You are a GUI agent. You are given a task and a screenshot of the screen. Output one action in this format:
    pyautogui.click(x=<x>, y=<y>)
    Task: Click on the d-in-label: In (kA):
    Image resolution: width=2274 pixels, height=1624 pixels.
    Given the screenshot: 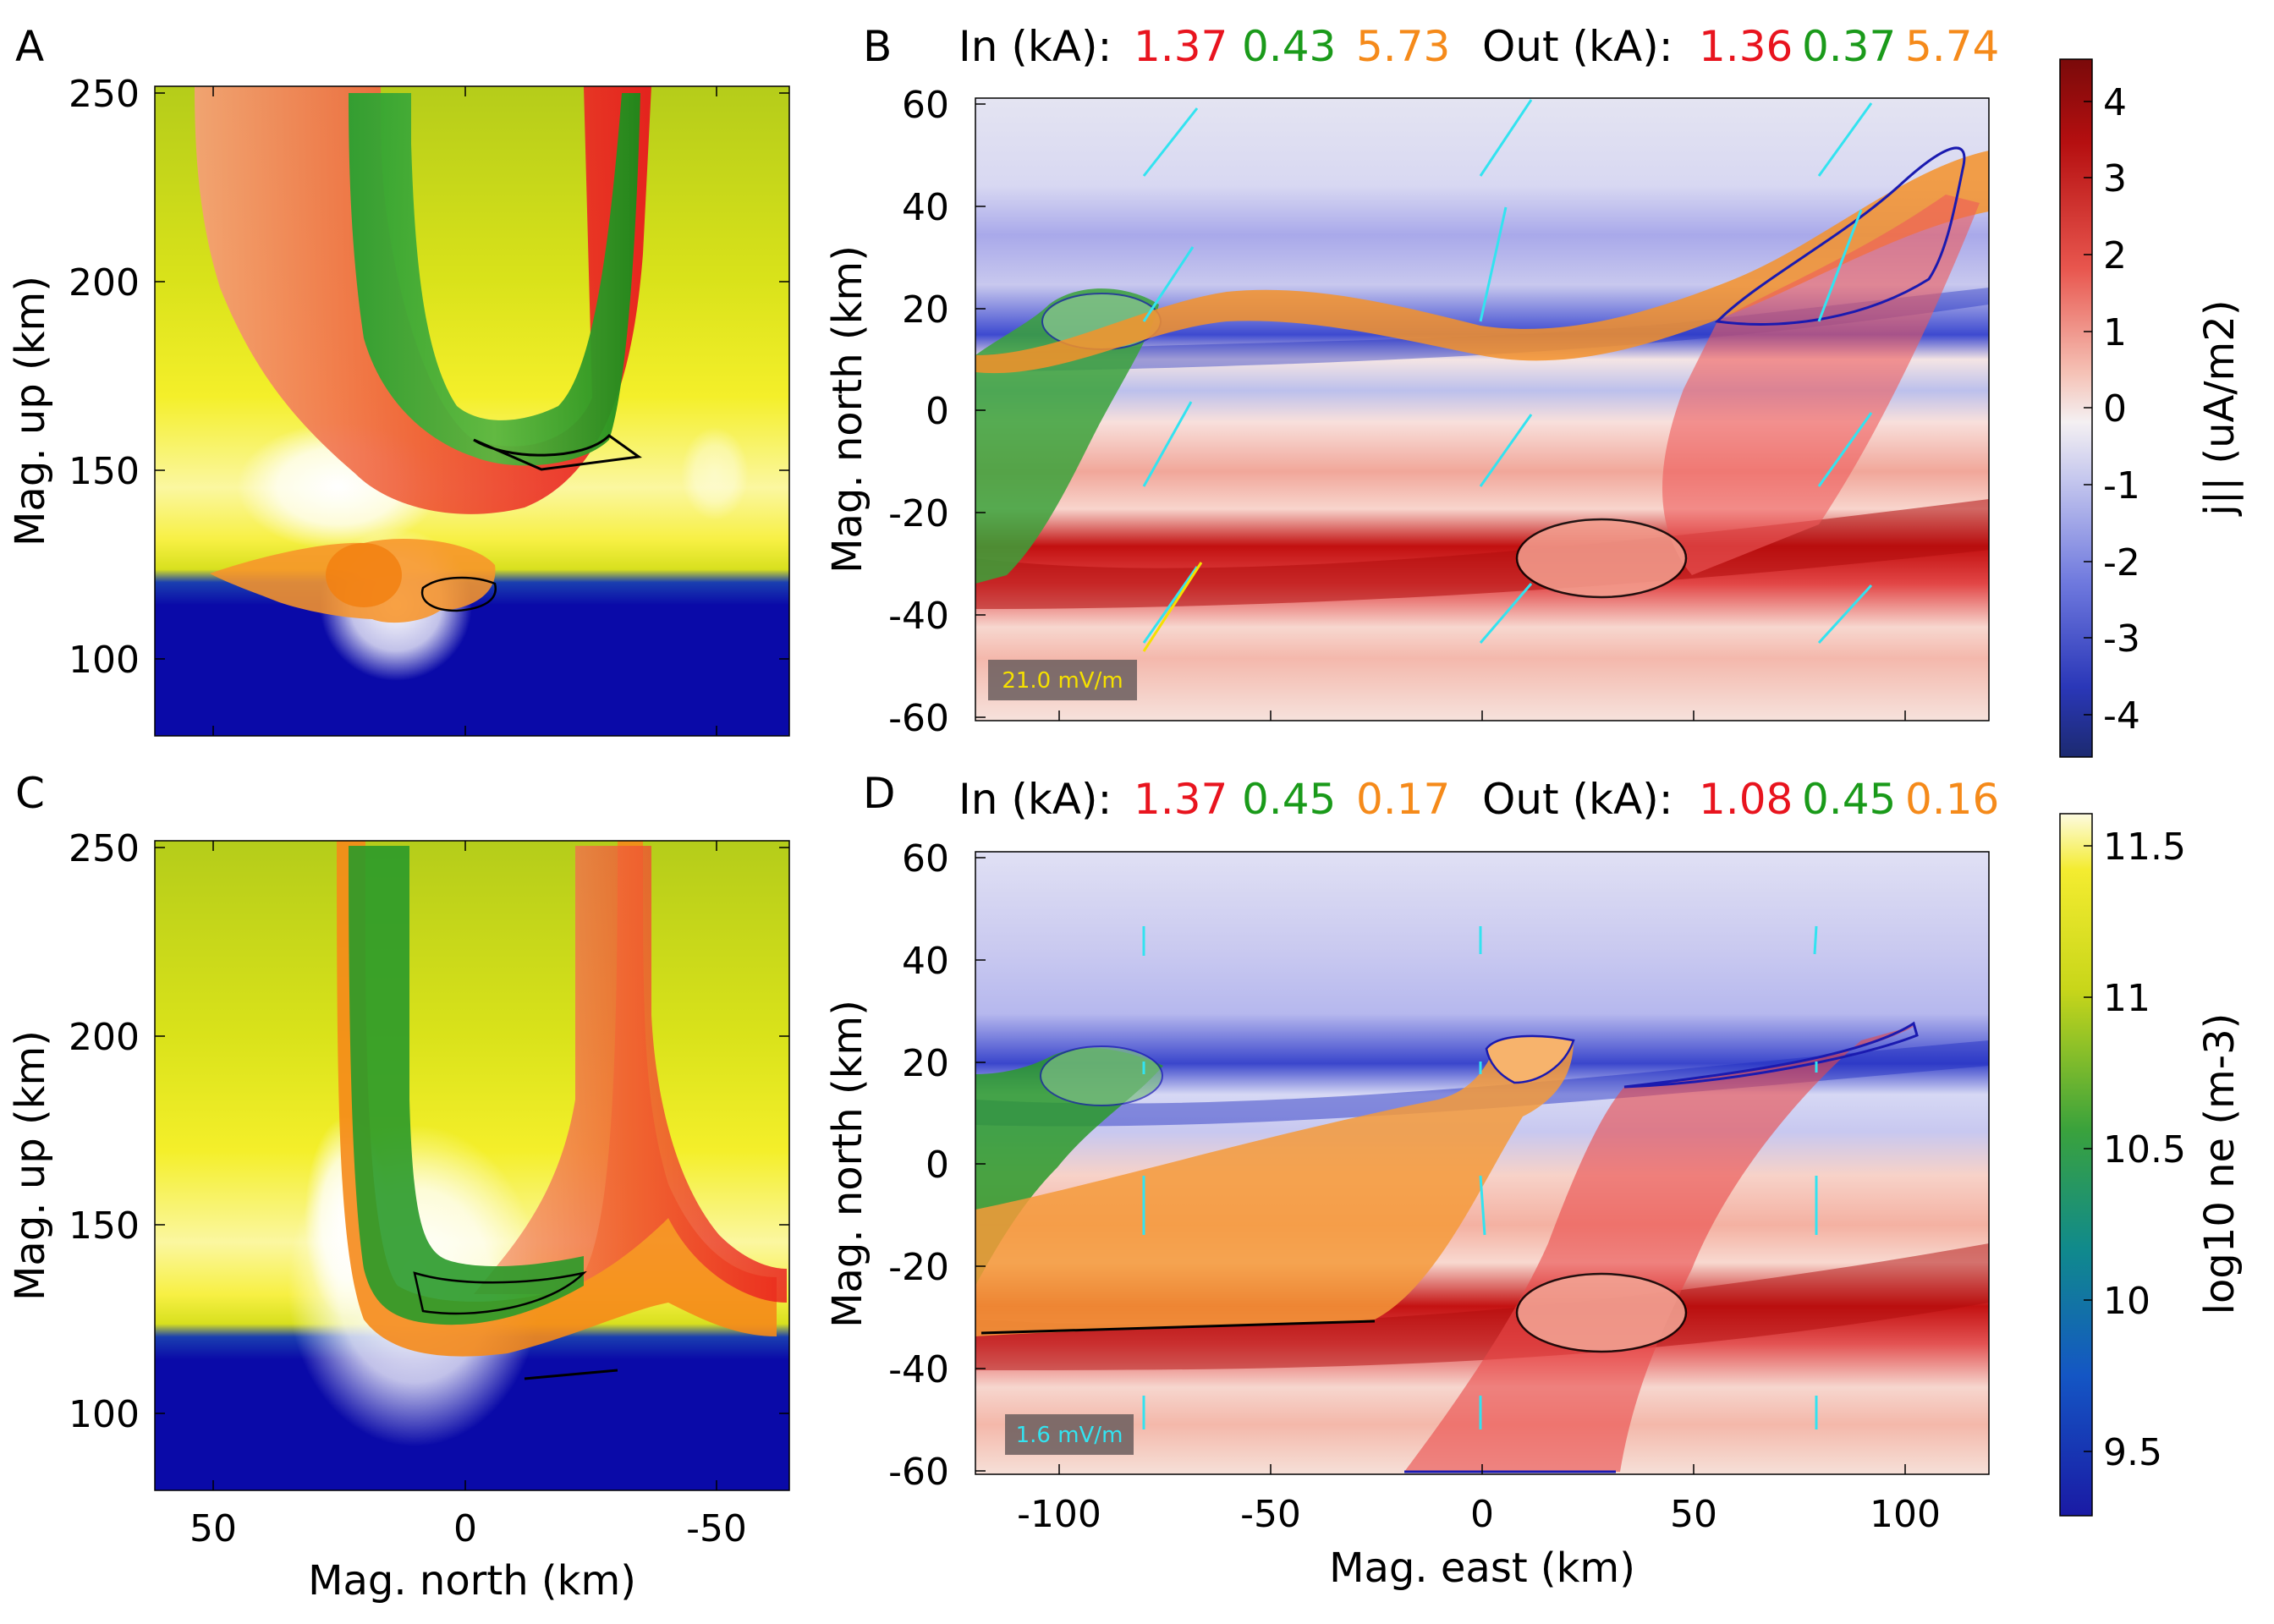 What is the action you would take?
    pyautogui.click(x=1035, y=800)
    